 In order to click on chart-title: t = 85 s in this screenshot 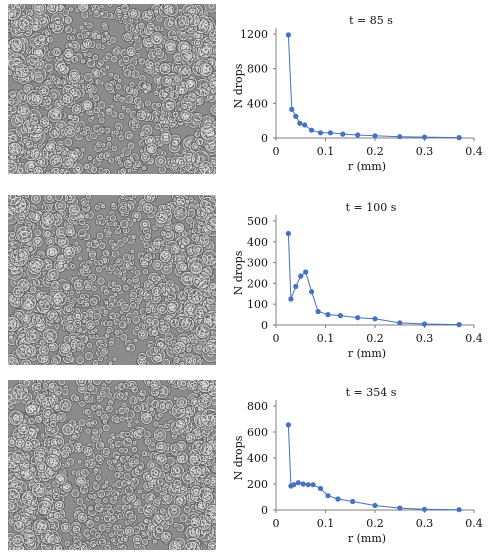, I will do `click(371, 20)`.